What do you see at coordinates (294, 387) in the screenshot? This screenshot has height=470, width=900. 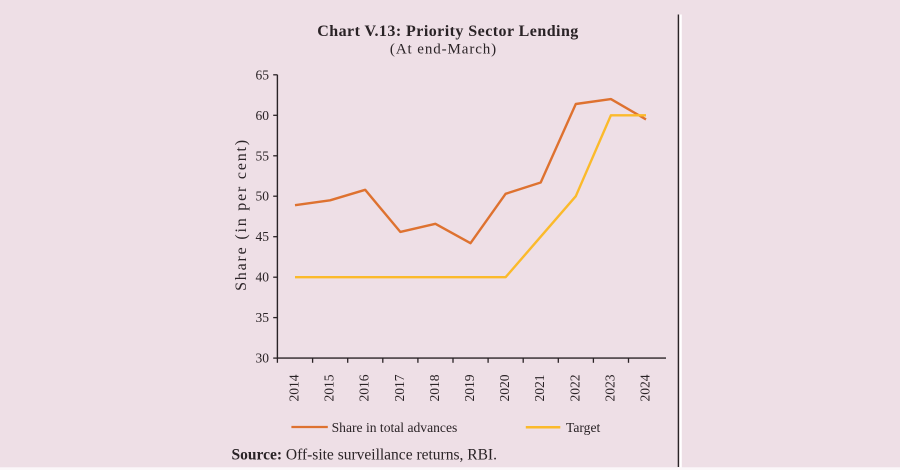 I see `svg-text: 2014` at bounding box center [294, 387].